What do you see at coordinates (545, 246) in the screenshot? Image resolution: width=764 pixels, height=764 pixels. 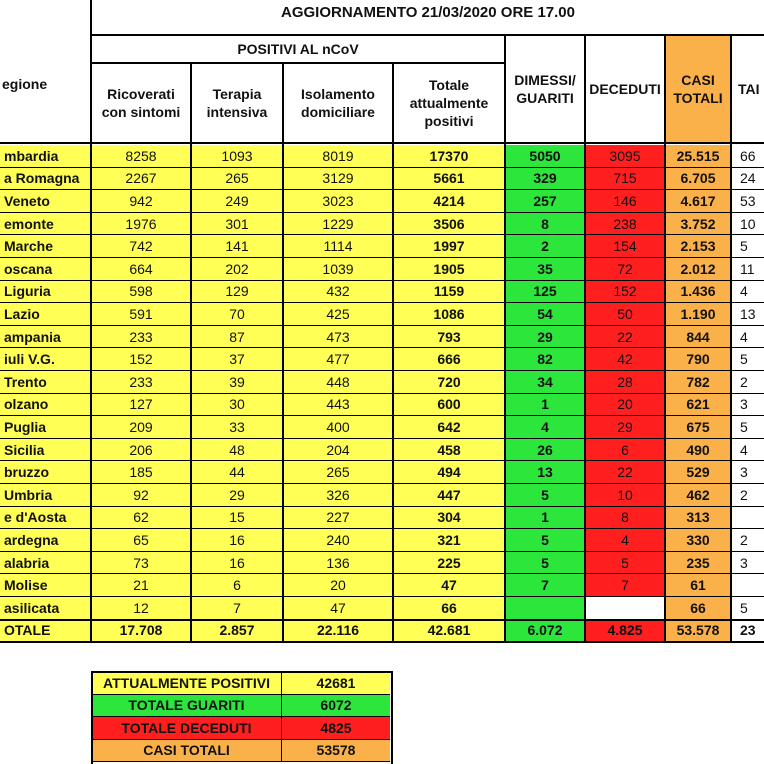 I see `cell-dimessi: 2` at bounding box center [545, 246].